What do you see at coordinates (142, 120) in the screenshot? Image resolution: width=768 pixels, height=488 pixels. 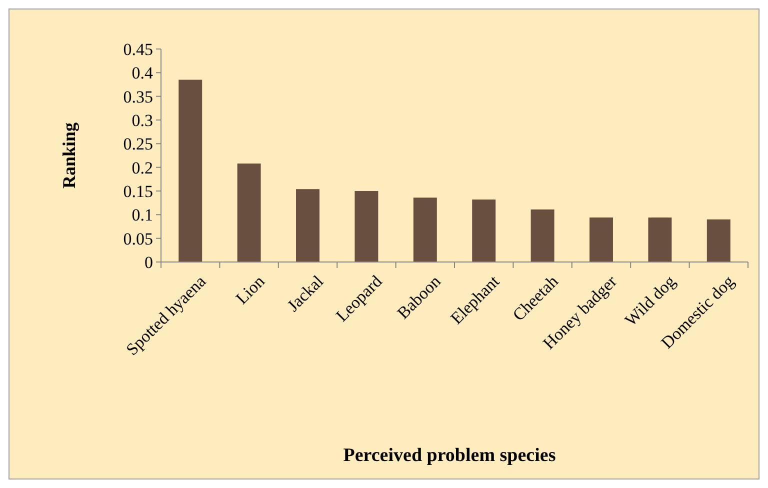 I see `y-tick-label: 0.3` at bounding box center [142, 120].